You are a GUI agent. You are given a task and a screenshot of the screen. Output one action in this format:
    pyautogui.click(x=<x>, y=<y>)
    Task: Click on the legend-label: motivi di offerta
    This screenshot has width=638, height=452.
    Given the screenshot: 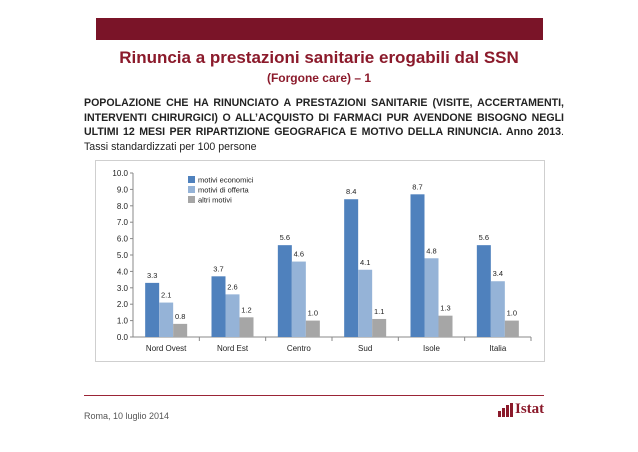 What is the action you would take?
    pyautogui.click(x=224, y=190)
    